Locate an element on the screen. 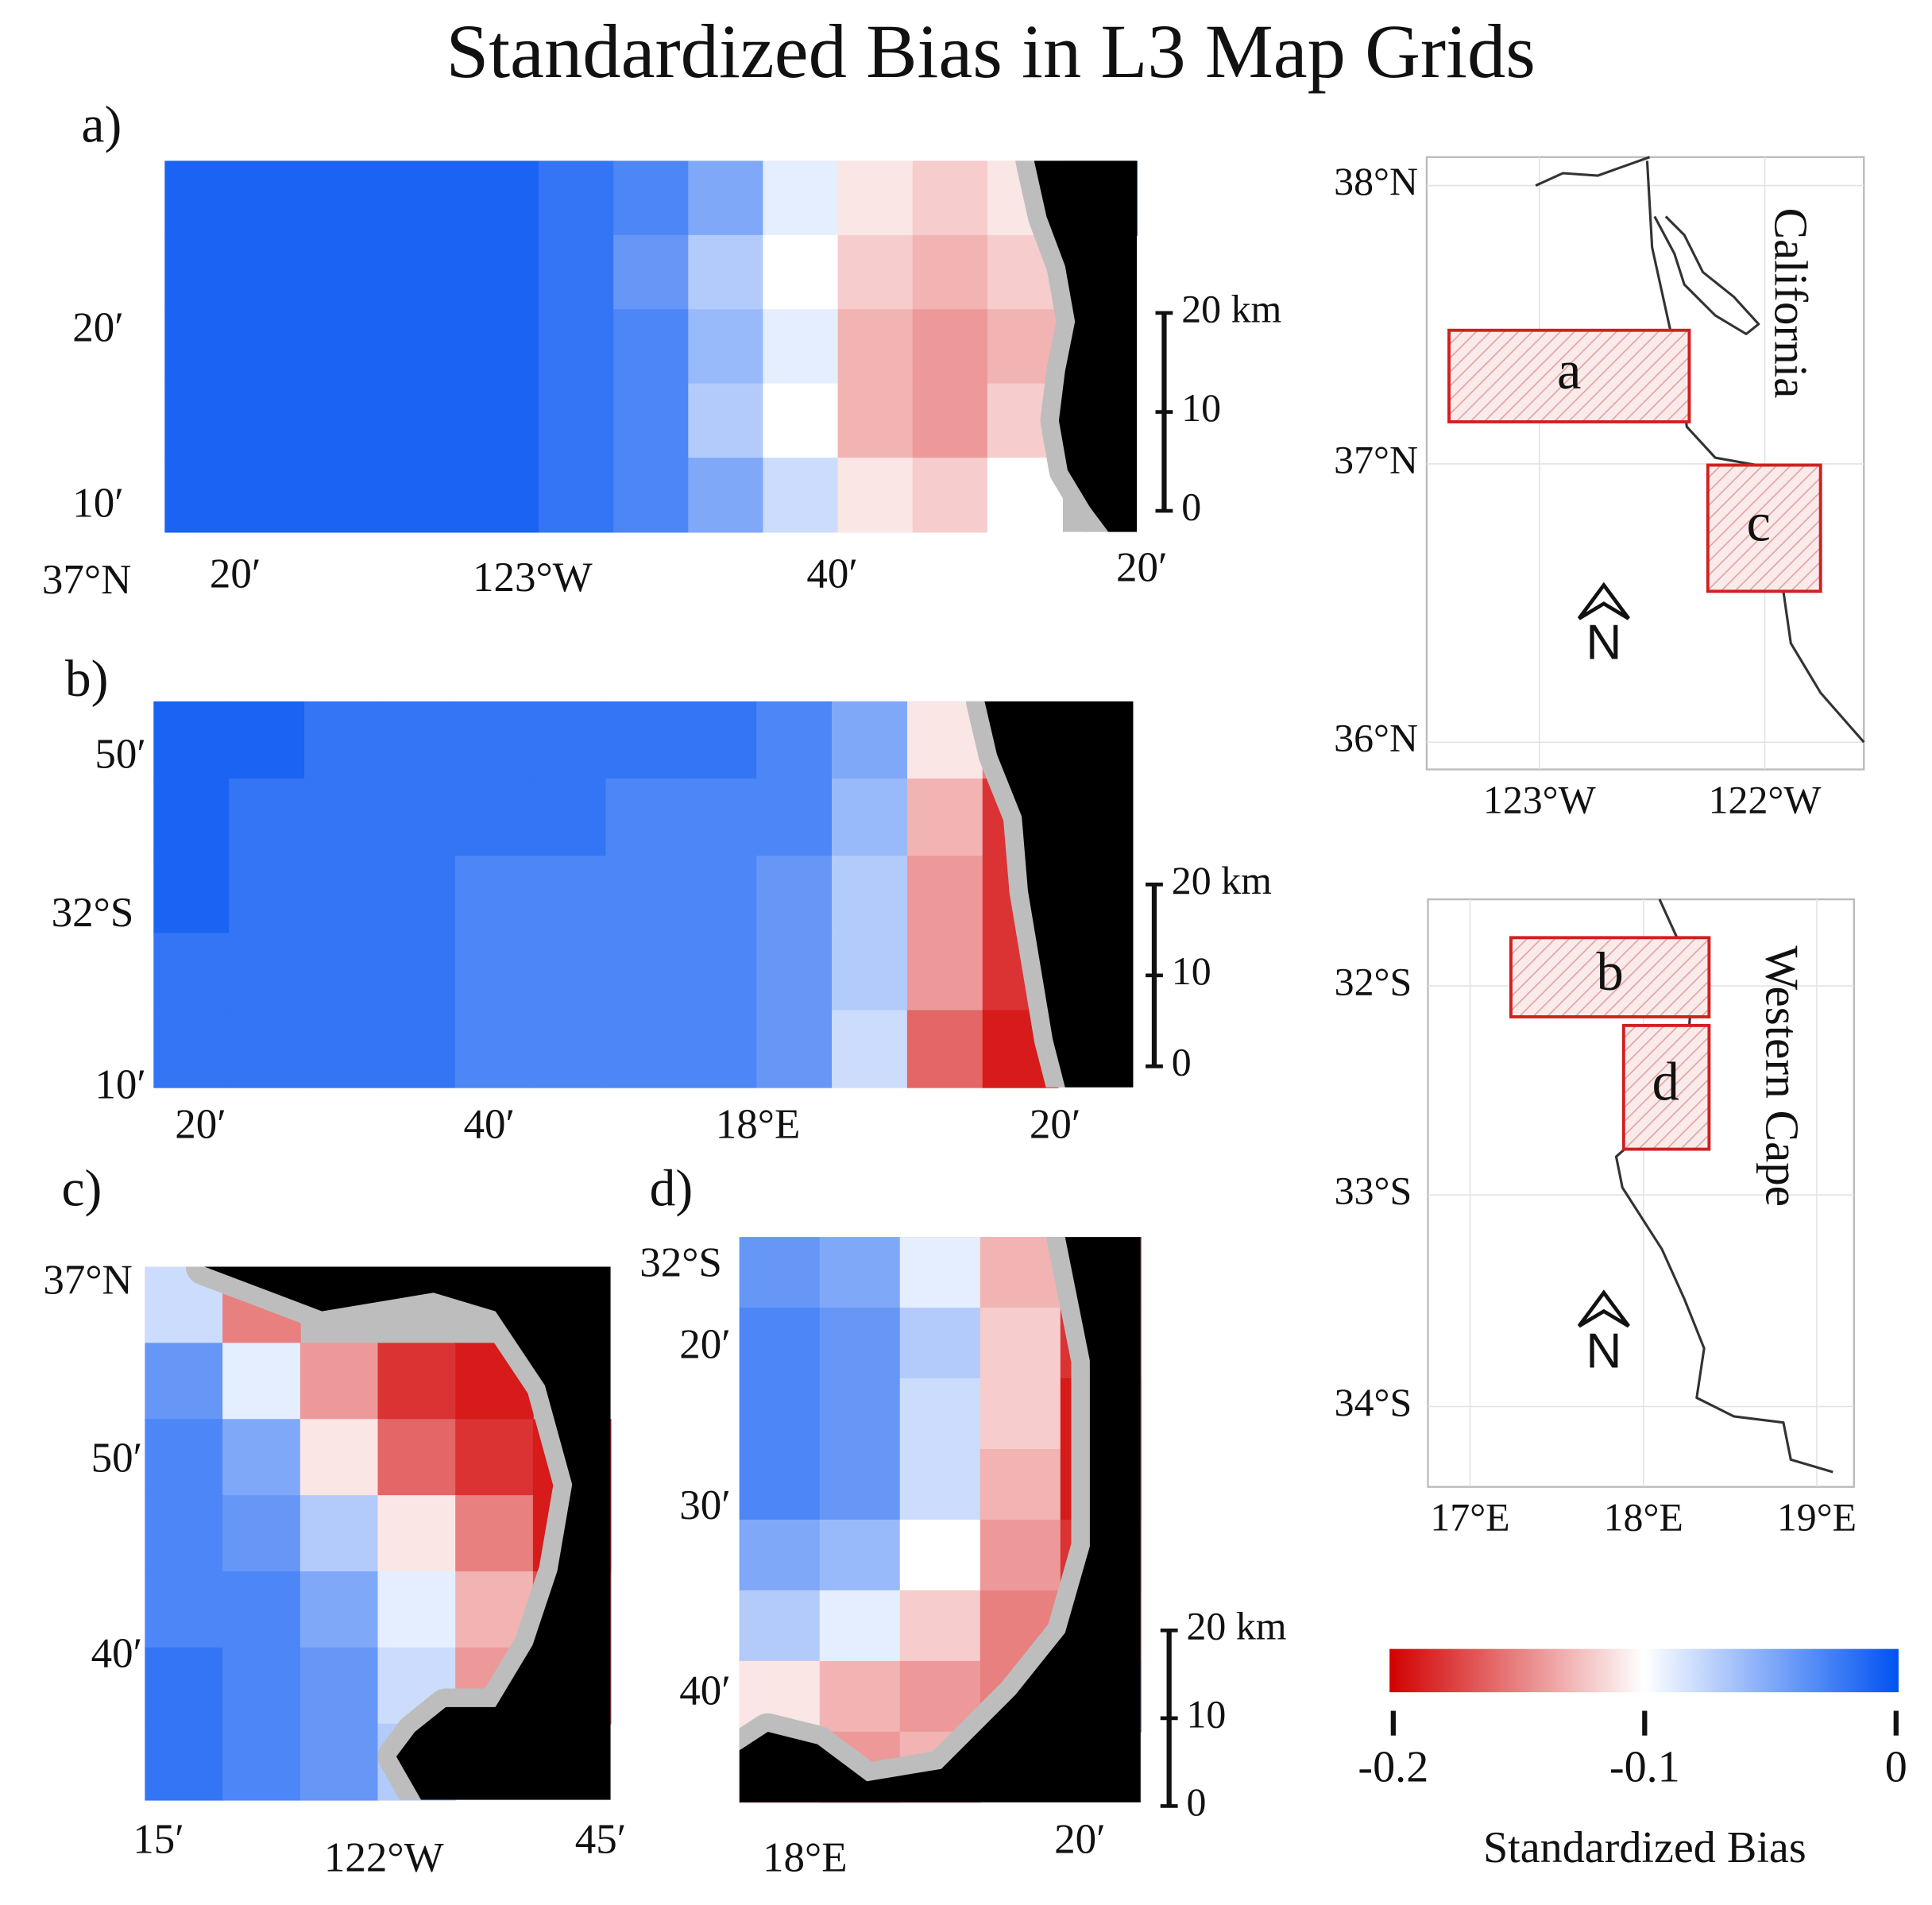  label: 40′ is located at coordinates (489, 1124).